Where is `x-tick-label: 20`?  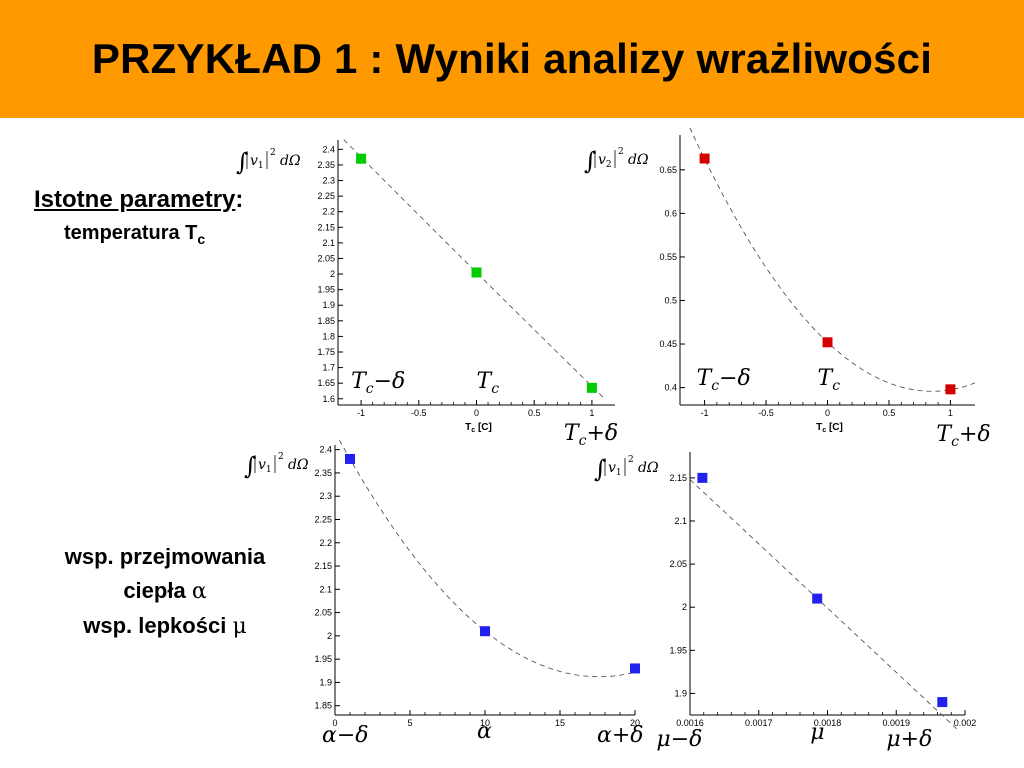 x-tick-label: 20 is located at coordinates (635, 723).